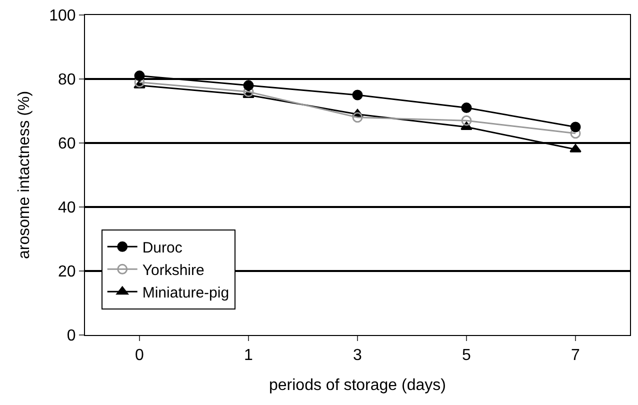 This screenshot has height=405, width=638. I want to click on legend-label: Yorkshire, so click(173, 270).